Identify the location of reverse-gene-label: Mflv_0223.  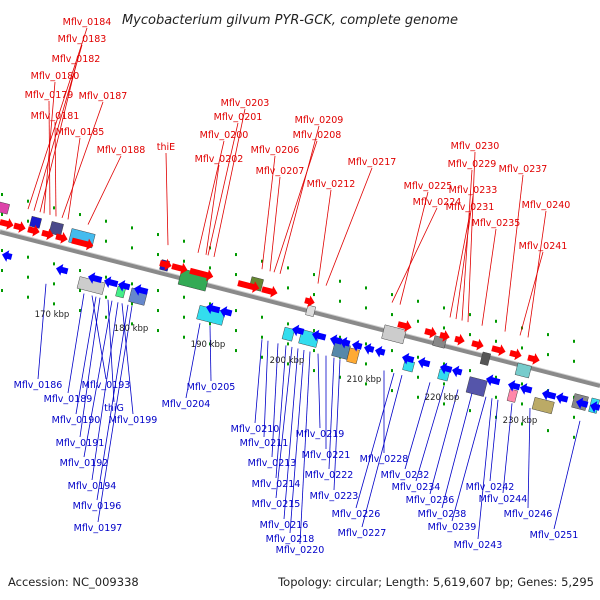
(334, 496).